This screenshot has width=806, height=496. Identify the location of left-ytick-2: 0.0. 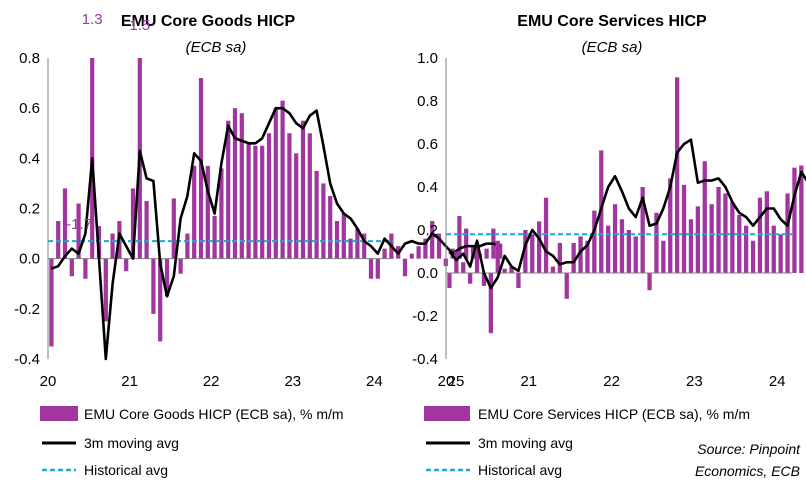
(29, 259).